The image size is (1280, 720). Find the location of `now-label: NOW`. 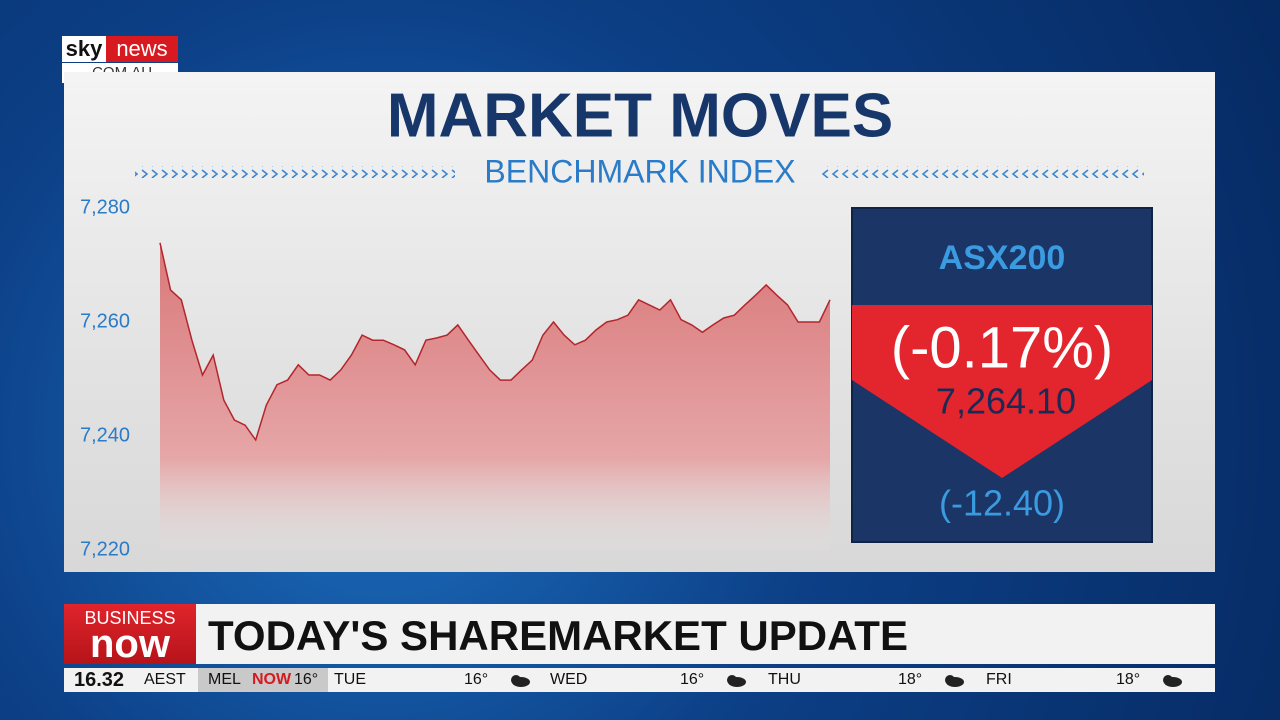

now-label: NOW is located at coordinates (272, 679).